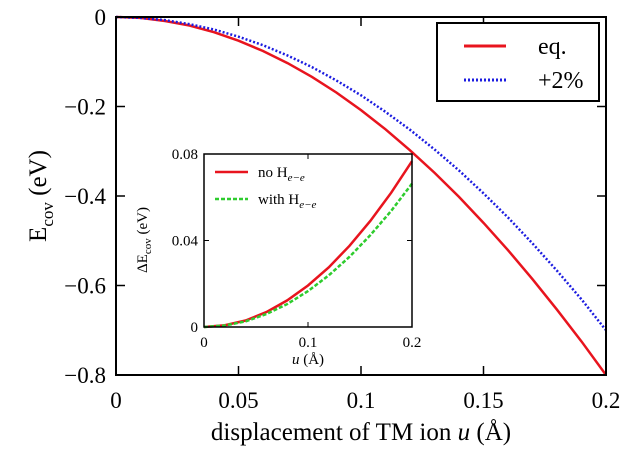 This screenshot has width=631, height=452. What do you see at coordinates (606, 400) in the screenshot?
I see `x-tick-label: 0.2` at bounding box center [606, 400].